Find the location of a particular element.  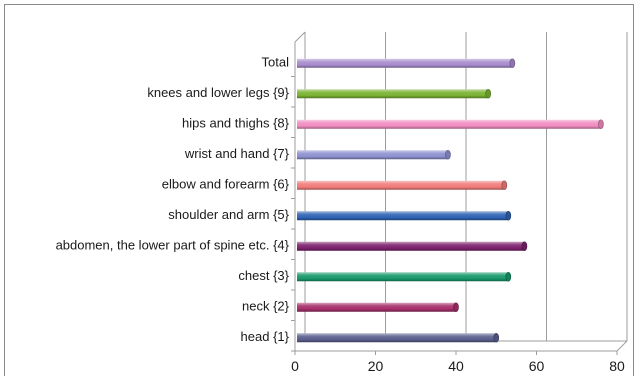

category-label: elbow and forearm {6} is located at coordinates (226, 183).